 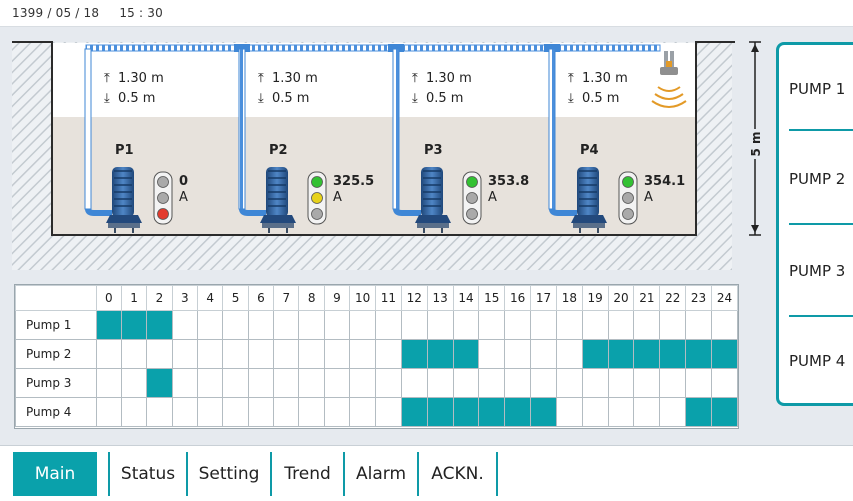 What do you see at coordinates (817, 271) in the screenshot?
I see `pump3-button: PUMP 3` at bounding box center [817, 271].